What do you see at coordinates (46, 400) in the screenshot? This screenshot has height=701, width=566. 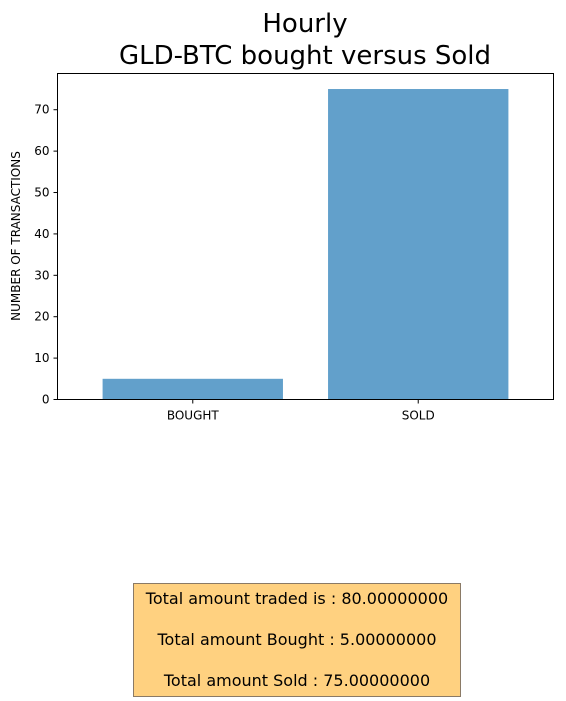 I see `y-tick-label: 0` at bounding box center [46, 400].